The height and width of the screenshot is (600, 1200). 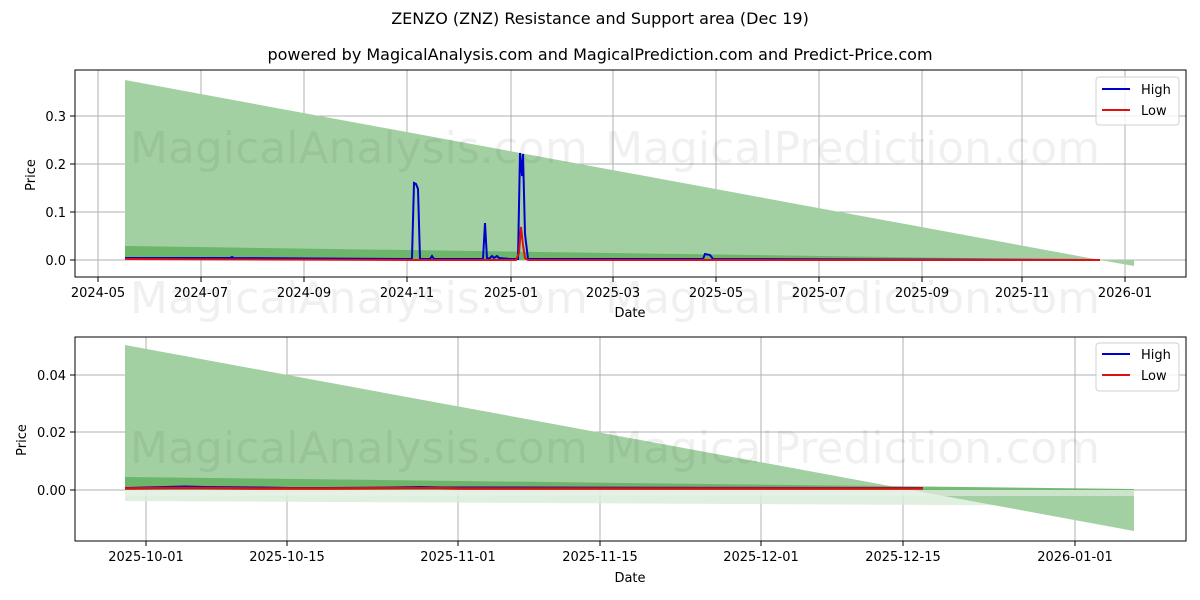 I want to click on pale-overlay-band, so click(x=629, y=493).